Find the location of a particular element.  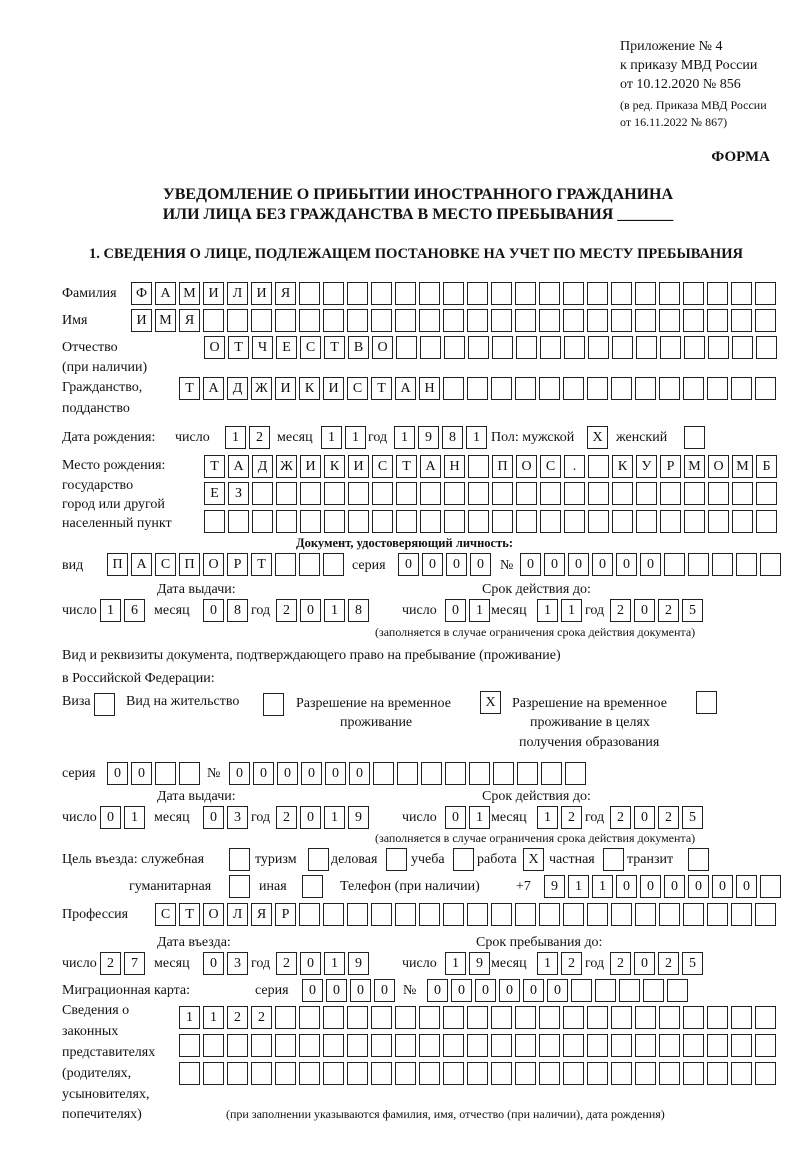

stay-month-cell: 2 is located at coordinates (571, 963).